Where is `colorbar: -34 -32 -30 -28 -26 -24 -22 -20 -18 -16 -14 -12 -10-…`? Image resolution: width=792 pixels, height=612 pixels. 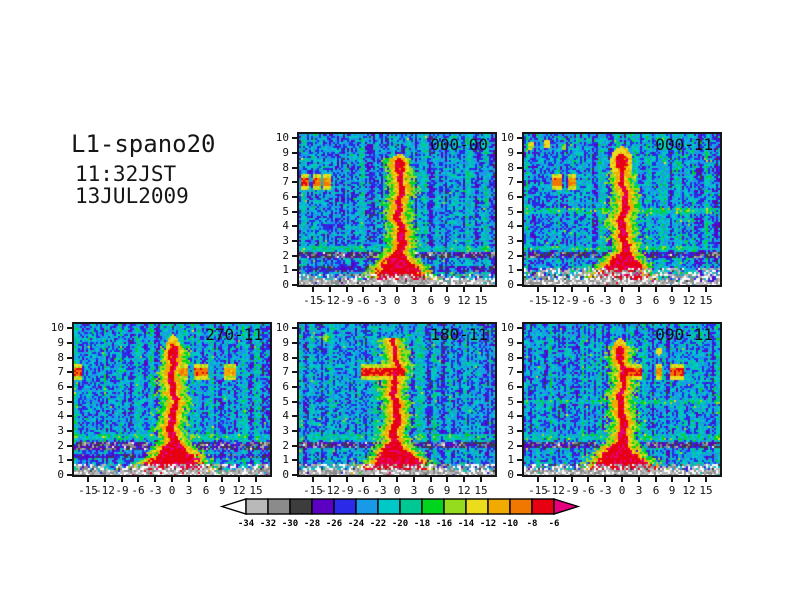 colorbar: -34 -32 -30 -28 -26 -24 -22 -20 -18 -16 -14 -12 -10-… is located at coordinates (400, 514).